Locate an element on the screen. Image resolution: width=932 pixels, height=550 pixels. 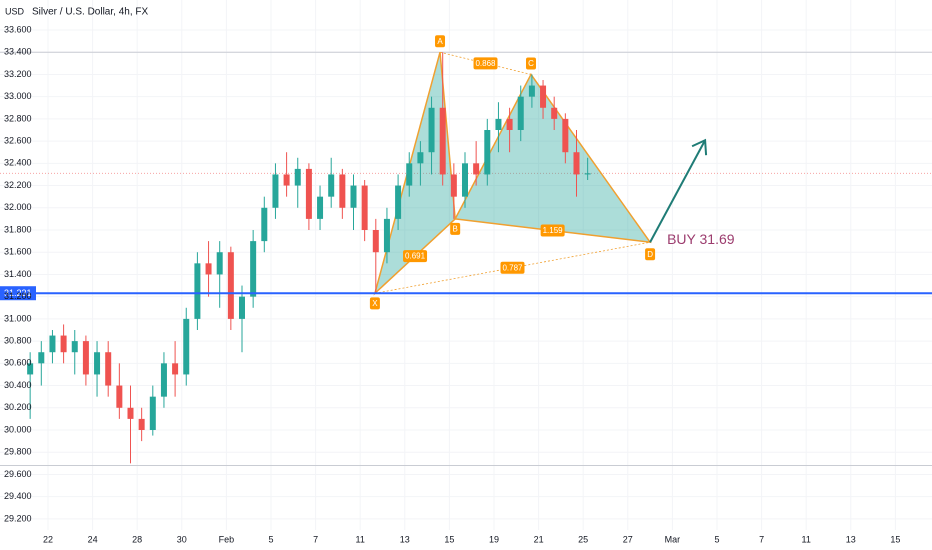
y-tick-label: 29.600 is located at coordinates (18, 474).